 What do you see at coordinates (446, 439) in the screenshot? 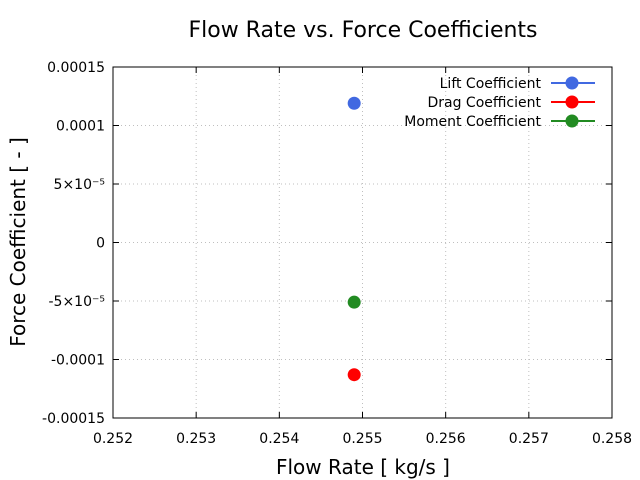
I see `x-tick-label: 0.256` at bounding box center [446, 439].